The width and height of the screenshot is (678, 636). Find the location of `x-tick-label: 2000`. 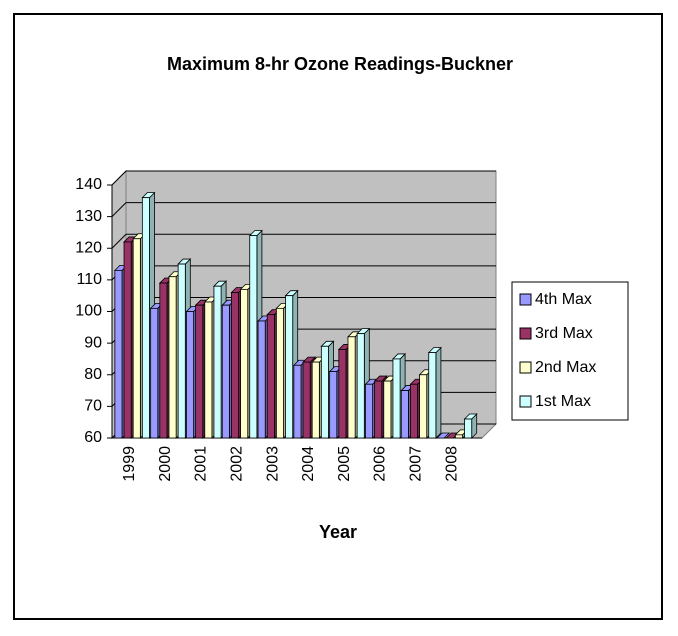

x-tick-label: 2000 is located at coordinates (165, 464).